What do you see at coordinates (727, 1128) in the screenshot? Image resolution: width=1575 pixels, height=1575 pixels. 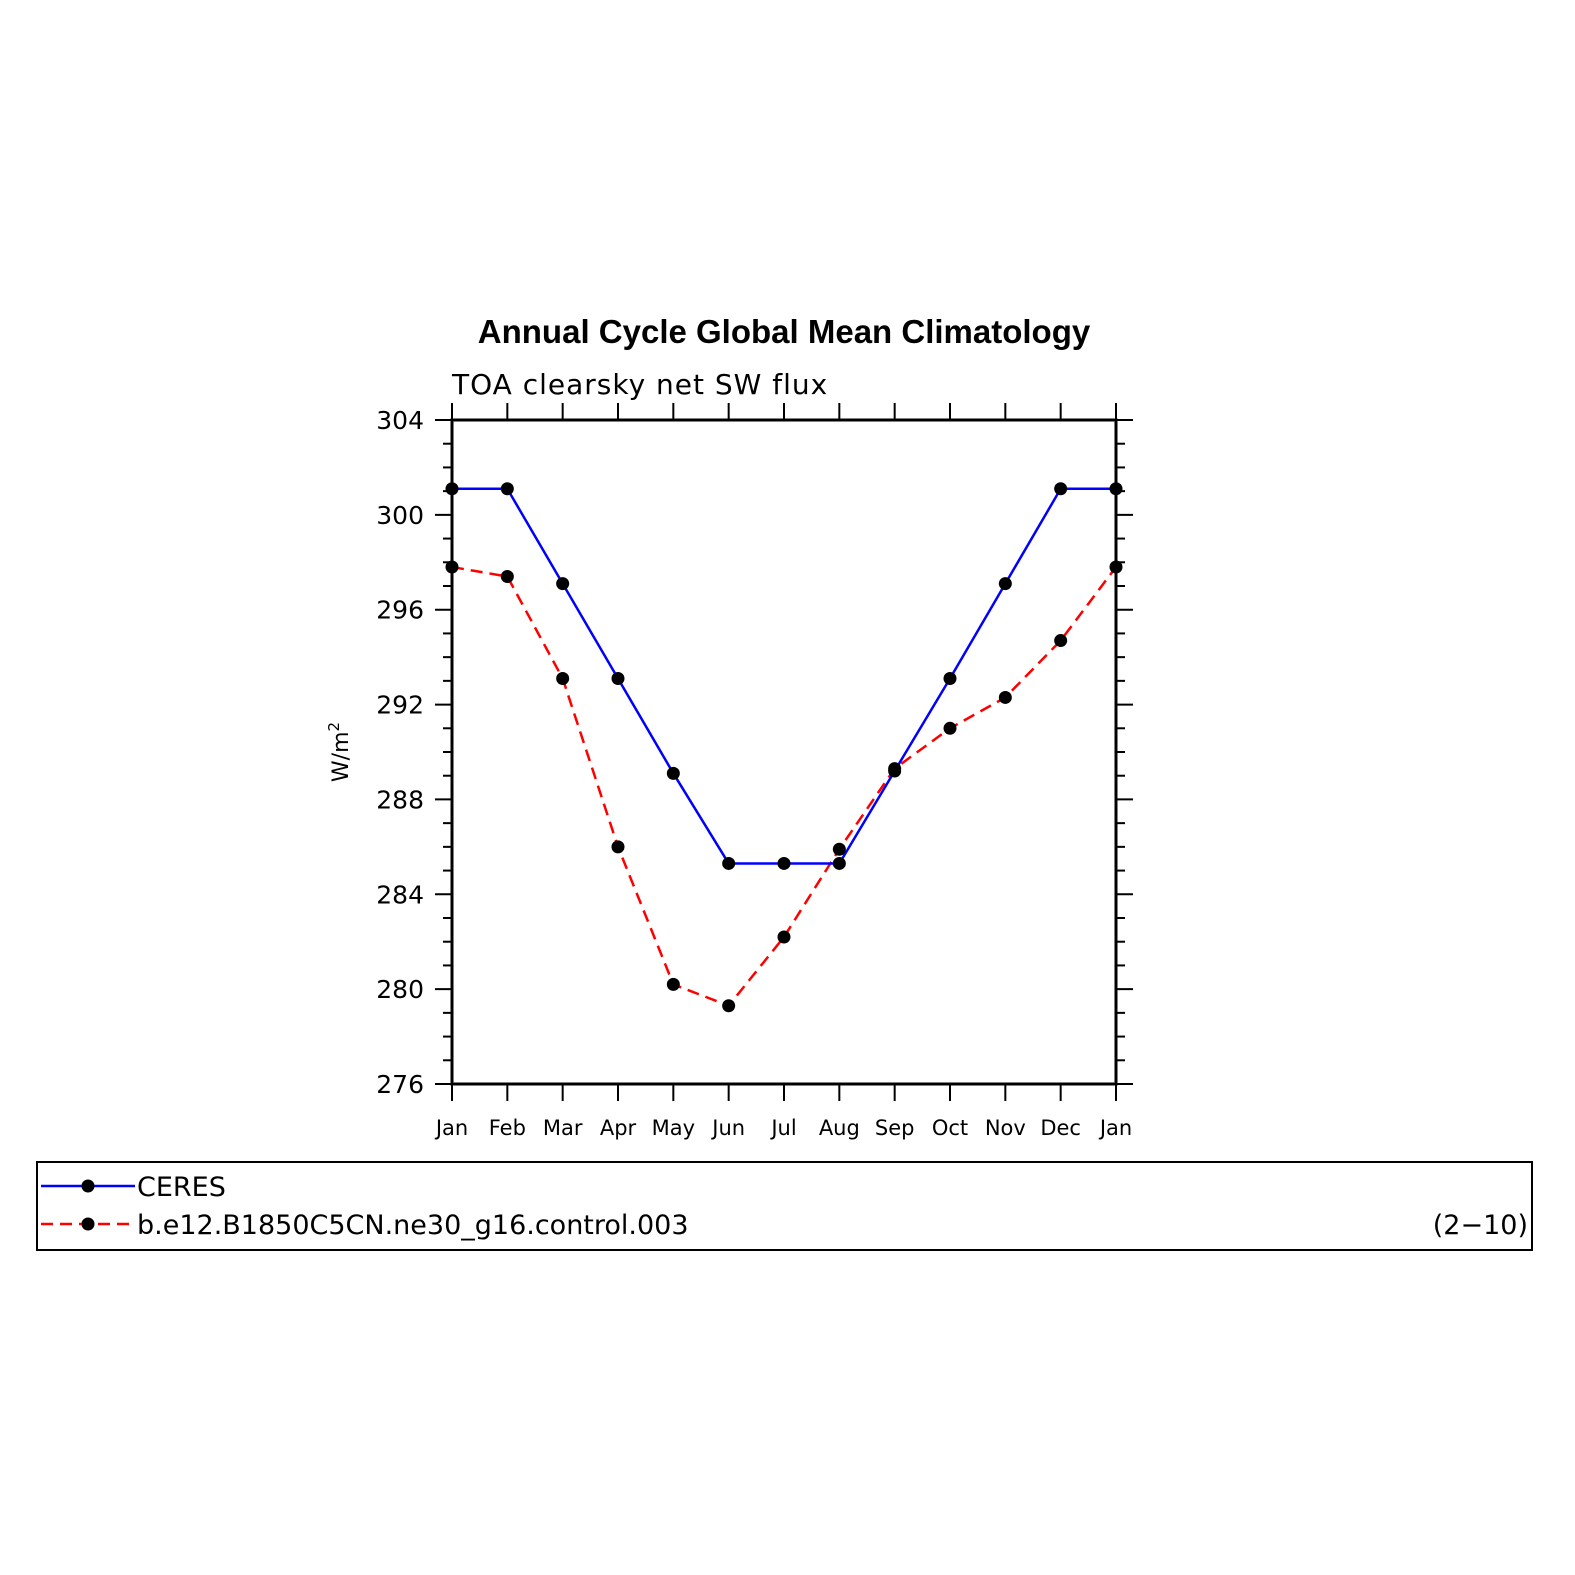 I see `x-tick-label: Jun` at bounding box center [727, 1128].